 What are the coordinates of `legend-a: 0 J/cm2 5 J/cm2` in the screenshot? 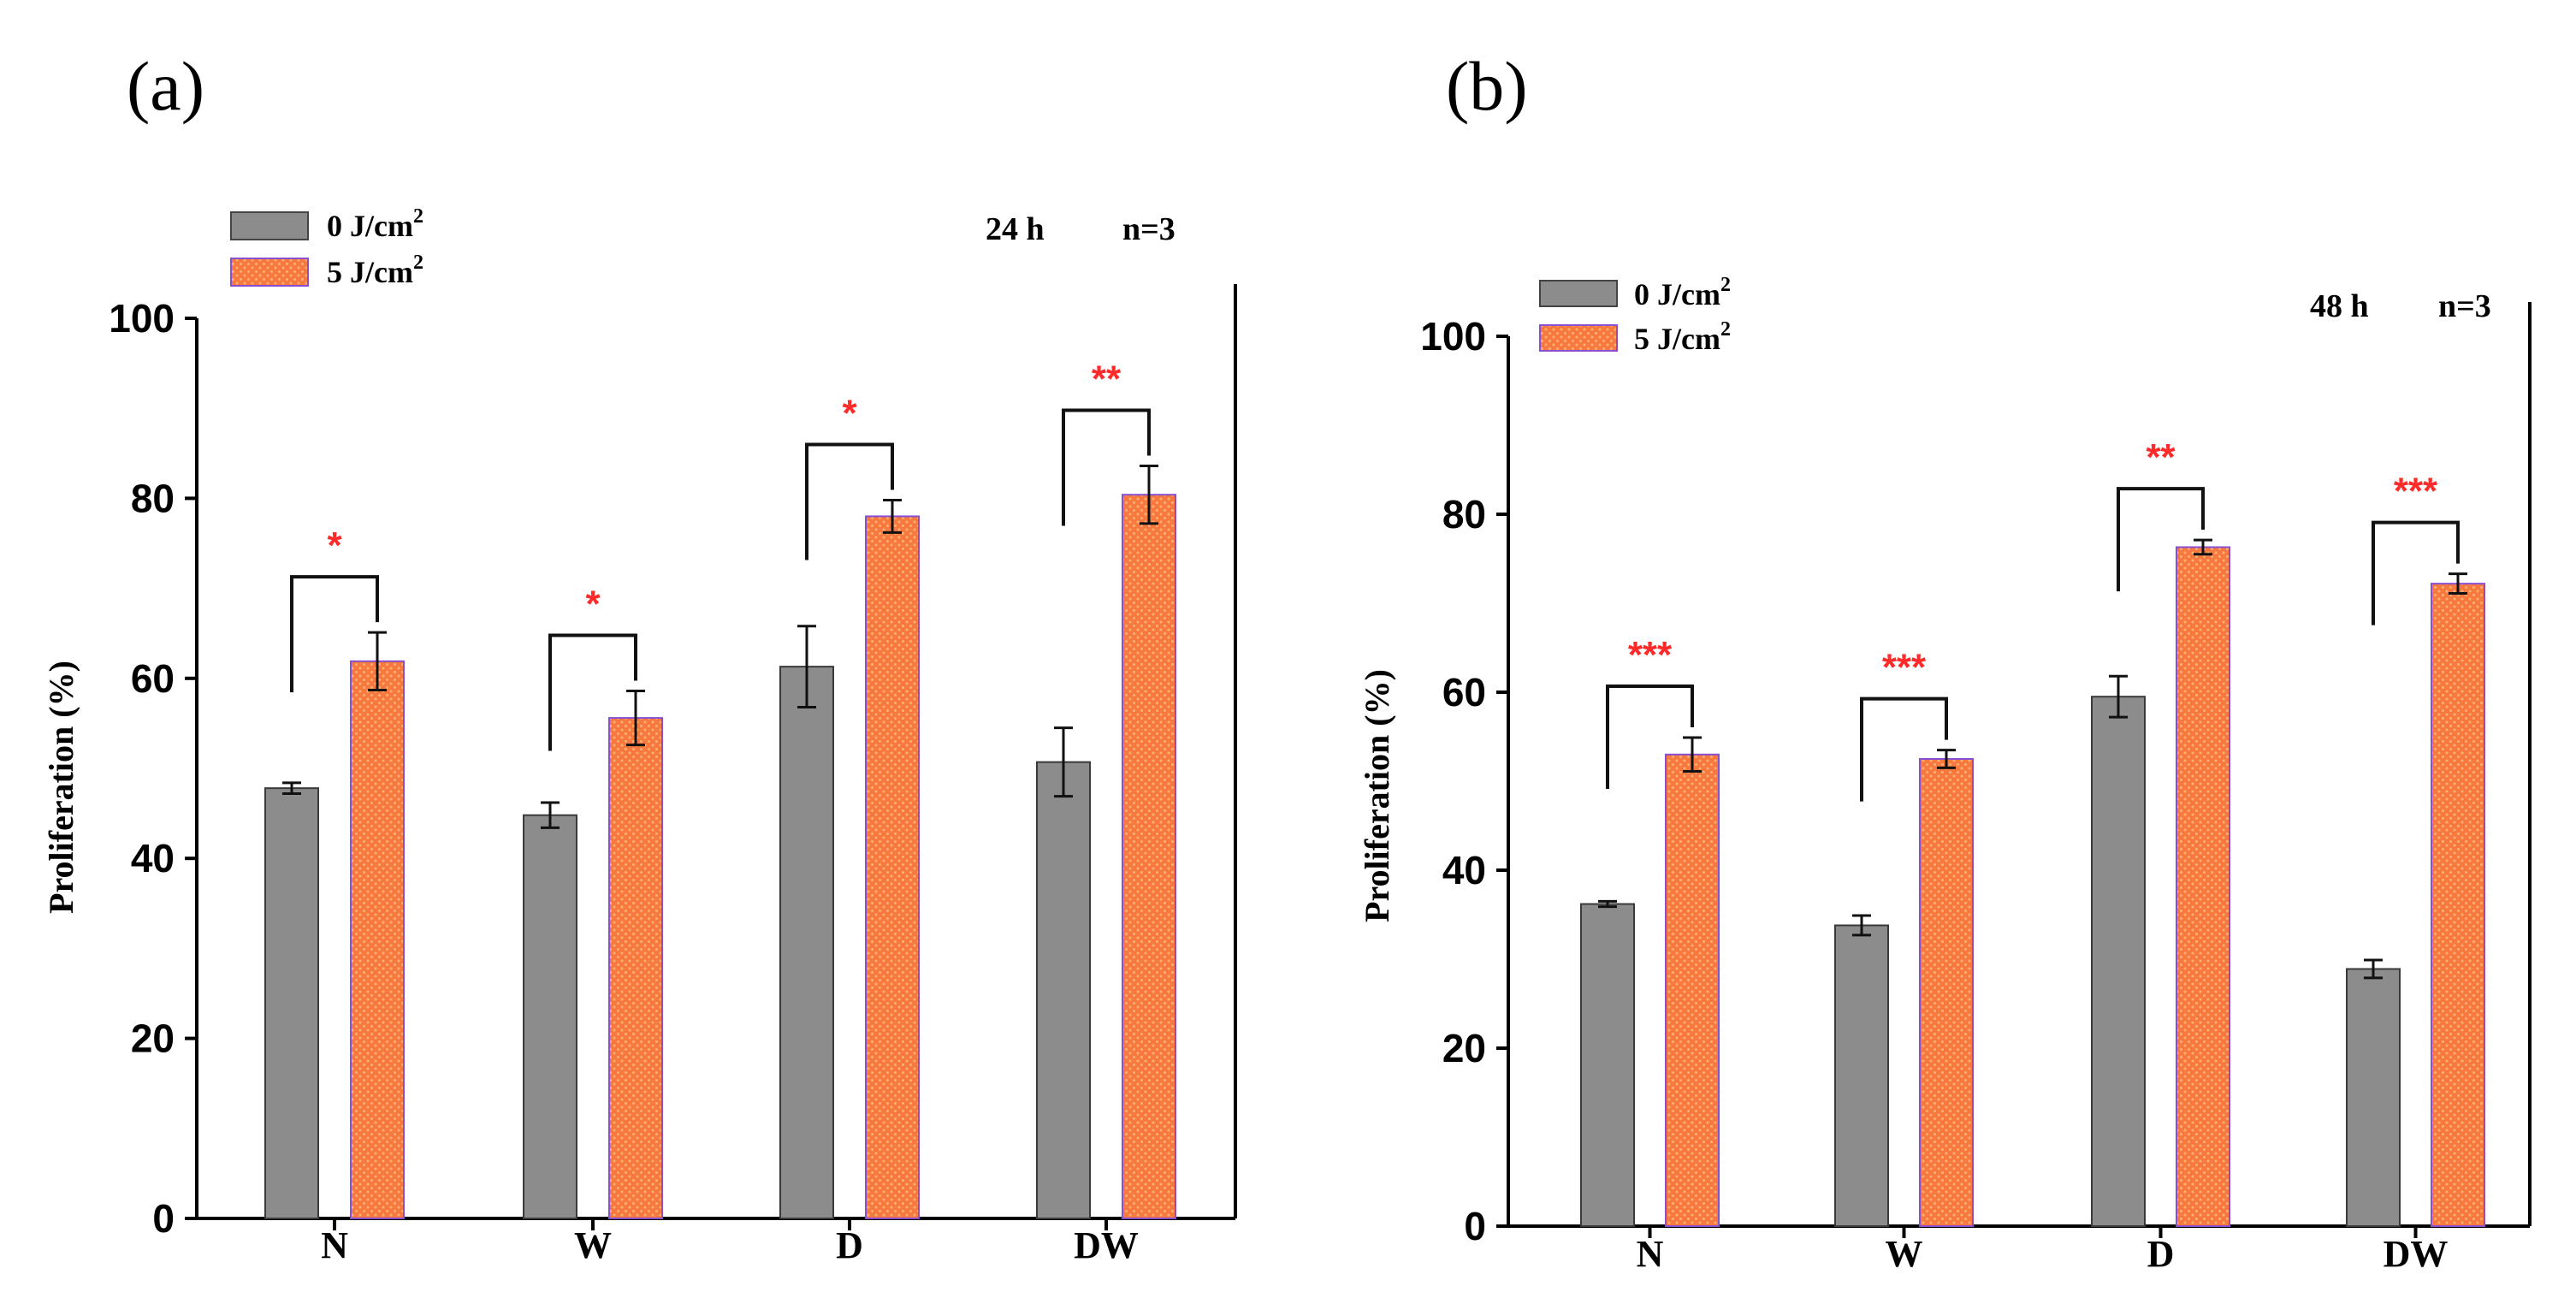 It's located at (326, 247).